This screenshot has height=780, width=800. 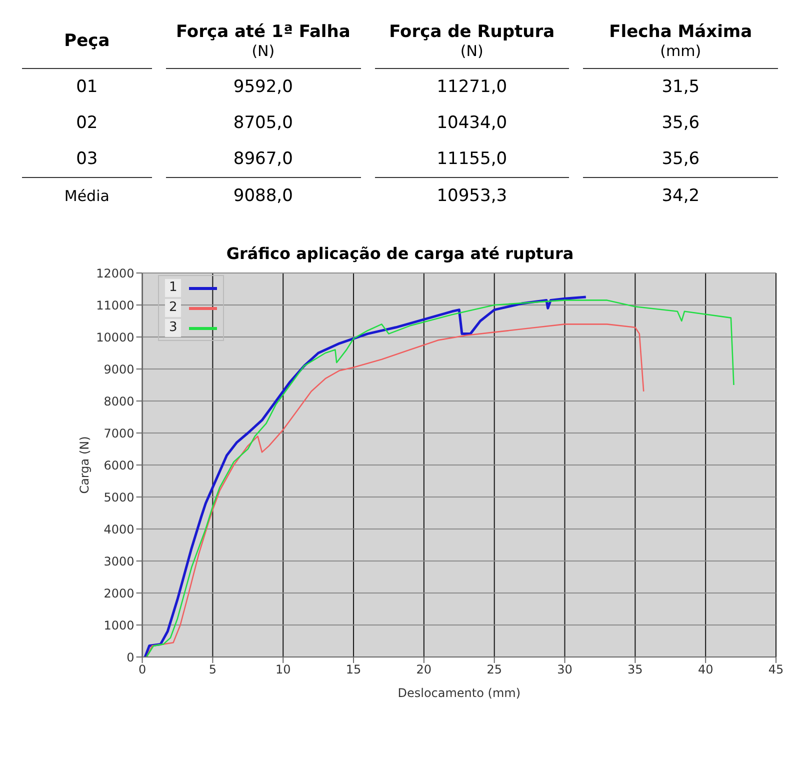 What do you see at coordinates (680, 196) in the screenshot?
I see `text: 34,2` at bounding box center [680, 196].